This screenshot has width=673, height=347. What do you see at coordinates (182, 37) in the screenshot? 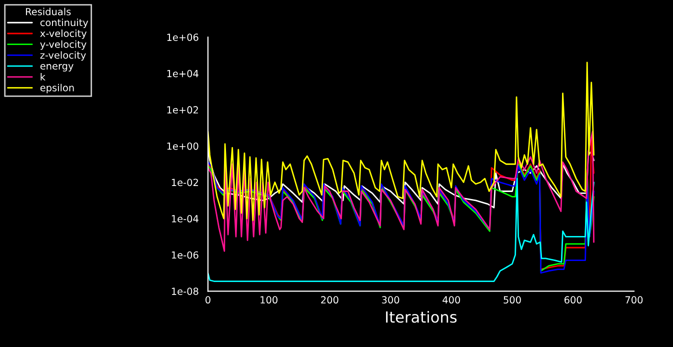
I see `y-tick-label: 1e+06` at bounding box center [182, 37].